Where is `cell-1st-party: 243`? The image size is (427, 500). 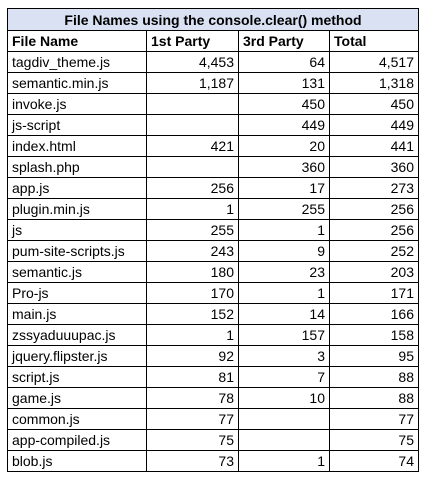
cell-1st-party: 243 is located at coordinates (192, 251).